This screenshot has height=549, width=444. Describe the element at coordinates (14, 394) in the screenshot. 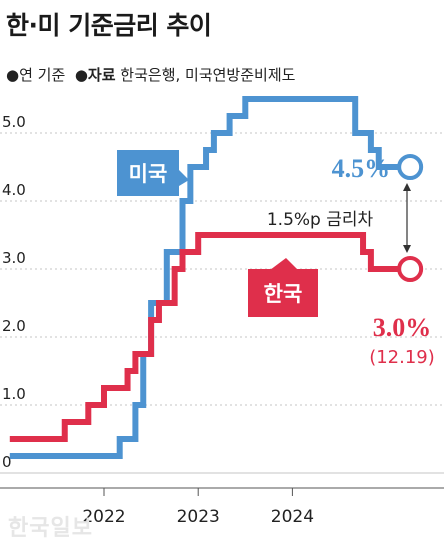

I see `y-tick-label: 1.0` at that location.